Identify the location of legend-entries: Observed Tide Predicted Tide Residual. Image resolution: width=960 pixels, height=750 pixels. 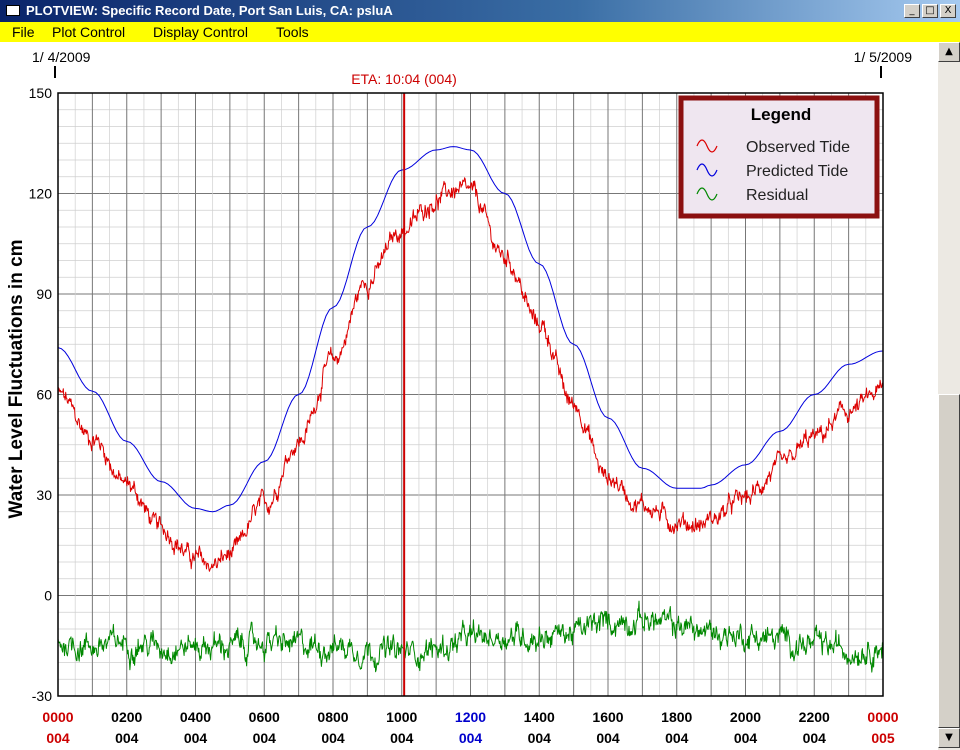
(773, 171).